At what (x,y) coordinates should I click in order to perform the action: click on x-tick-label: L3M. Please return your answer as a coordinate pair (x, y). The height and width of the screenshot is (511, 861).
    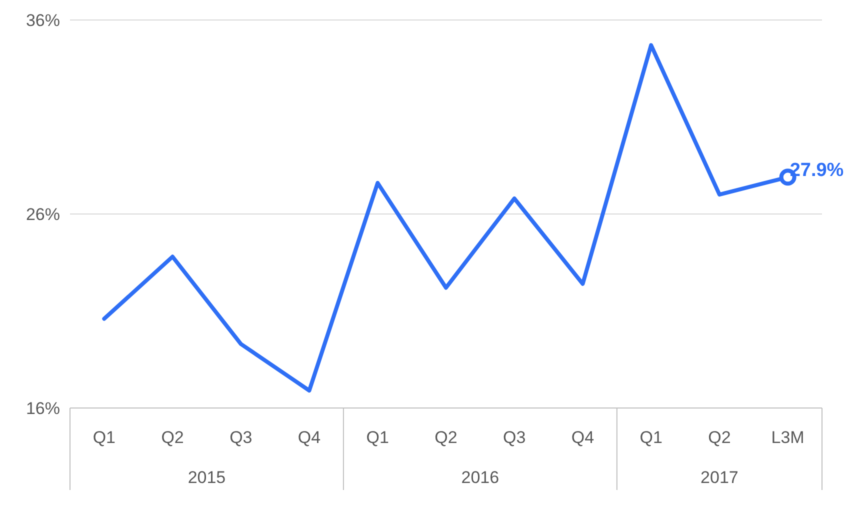
    Looking at the image, I should click on (787, 437).